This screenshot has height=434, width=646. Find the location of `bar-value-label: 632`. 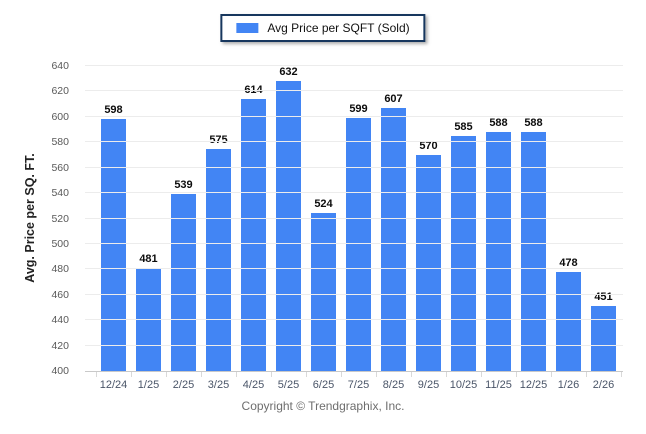

bar-value-label: 632 is located at coordinates (288, 72).